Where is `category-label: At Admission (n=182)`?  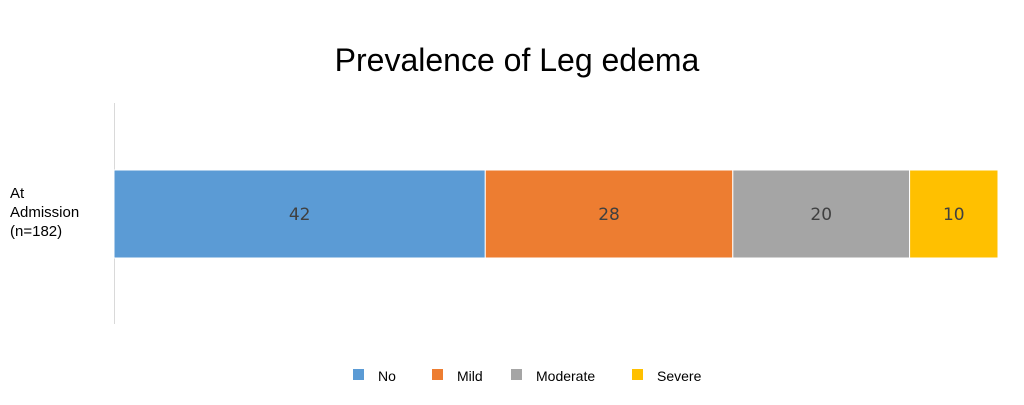 category-label: At Admission (n=182) is located at coordinates (44, 212).